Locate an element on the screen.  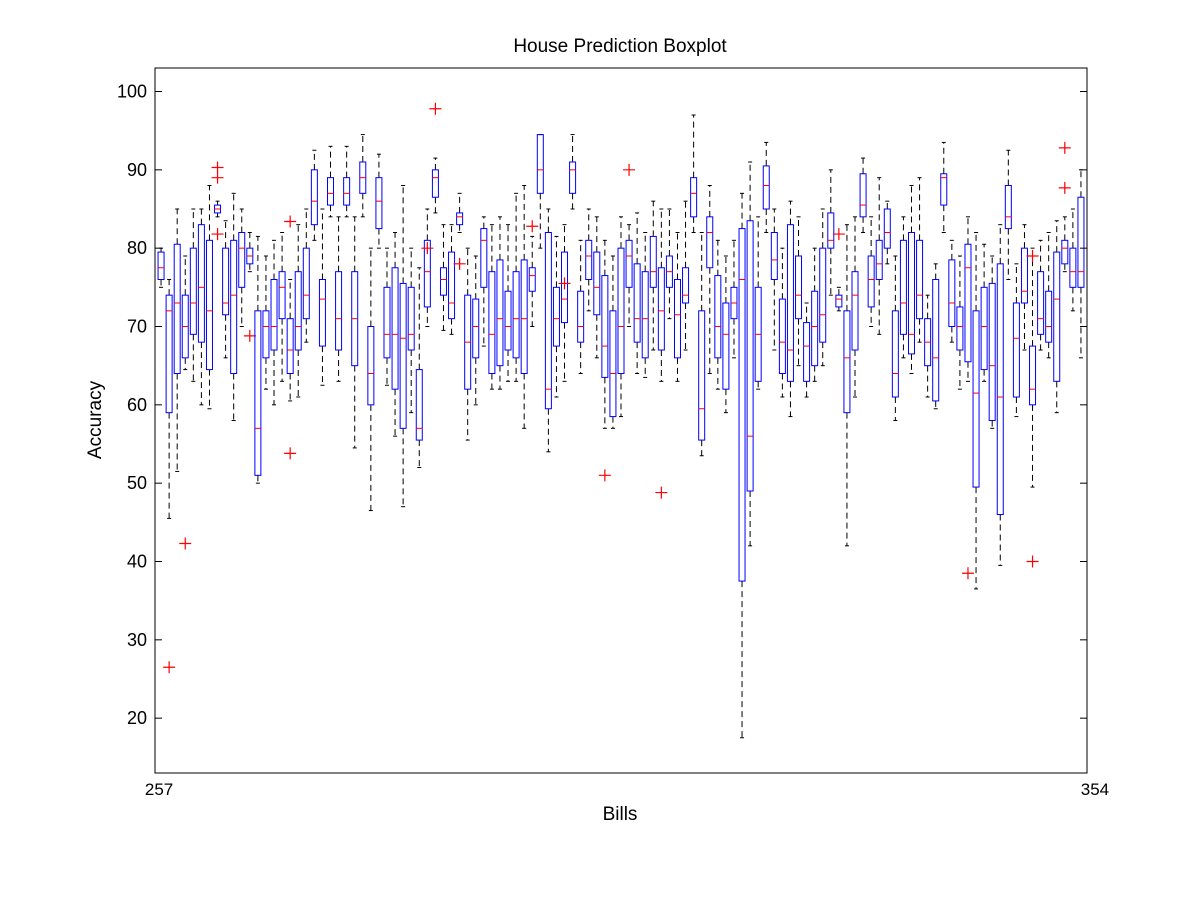
y-tick-label: 90 is located at coordinates (137, 170).